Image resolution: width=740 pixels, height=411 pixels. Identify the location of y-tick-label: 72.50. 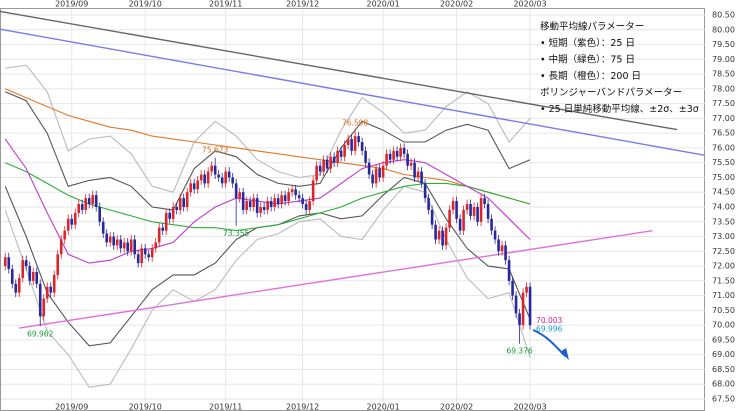
(723, 251).